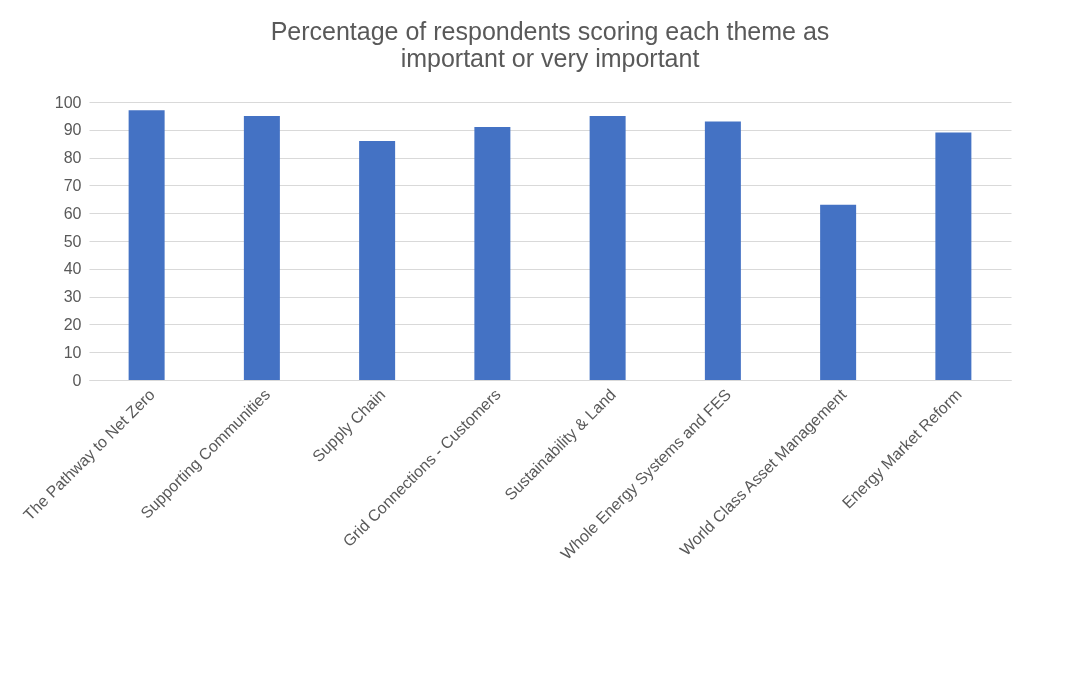 This screenshot has height=698, width=1086. I want to click on y-tick-label: 50, so click(72, 241).